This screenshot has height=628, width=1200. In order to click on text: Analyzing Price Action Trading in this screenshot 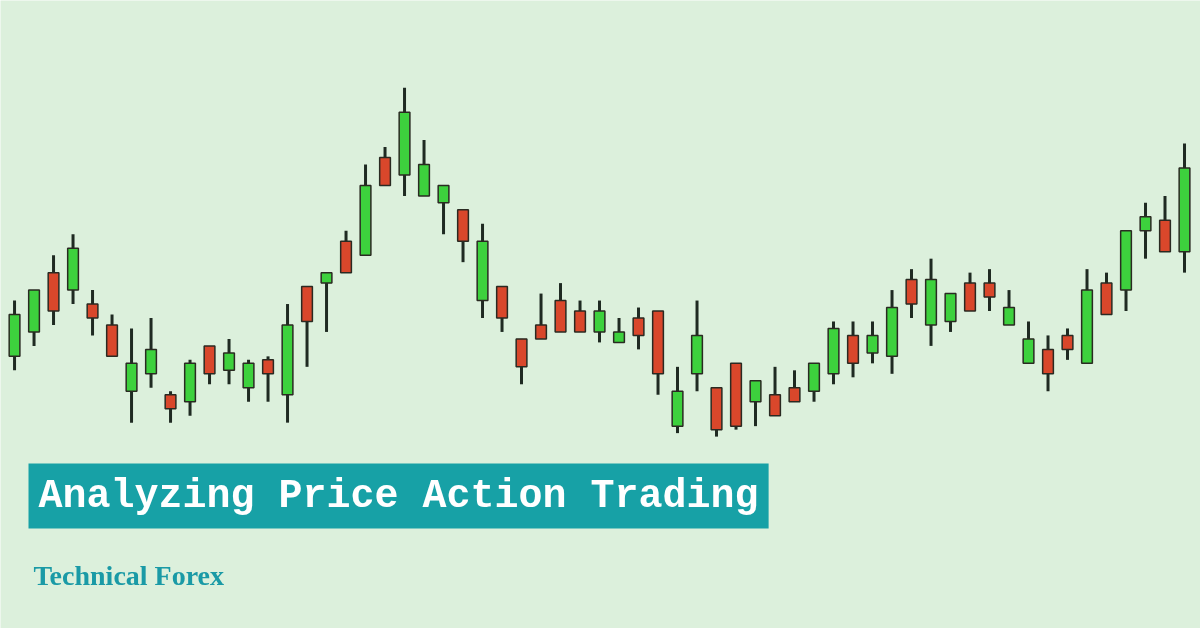, I will do `click(398, 496)`.